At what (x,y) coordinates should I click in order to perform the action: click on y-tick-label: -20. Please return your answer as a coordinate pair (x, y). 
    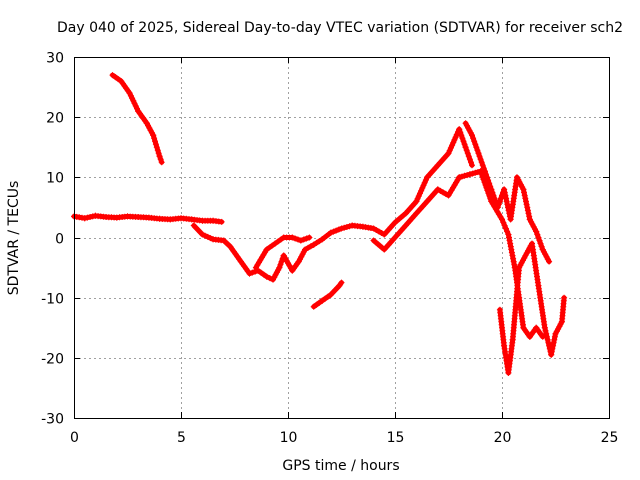
    Looking at the image, I should click on (52, 360).